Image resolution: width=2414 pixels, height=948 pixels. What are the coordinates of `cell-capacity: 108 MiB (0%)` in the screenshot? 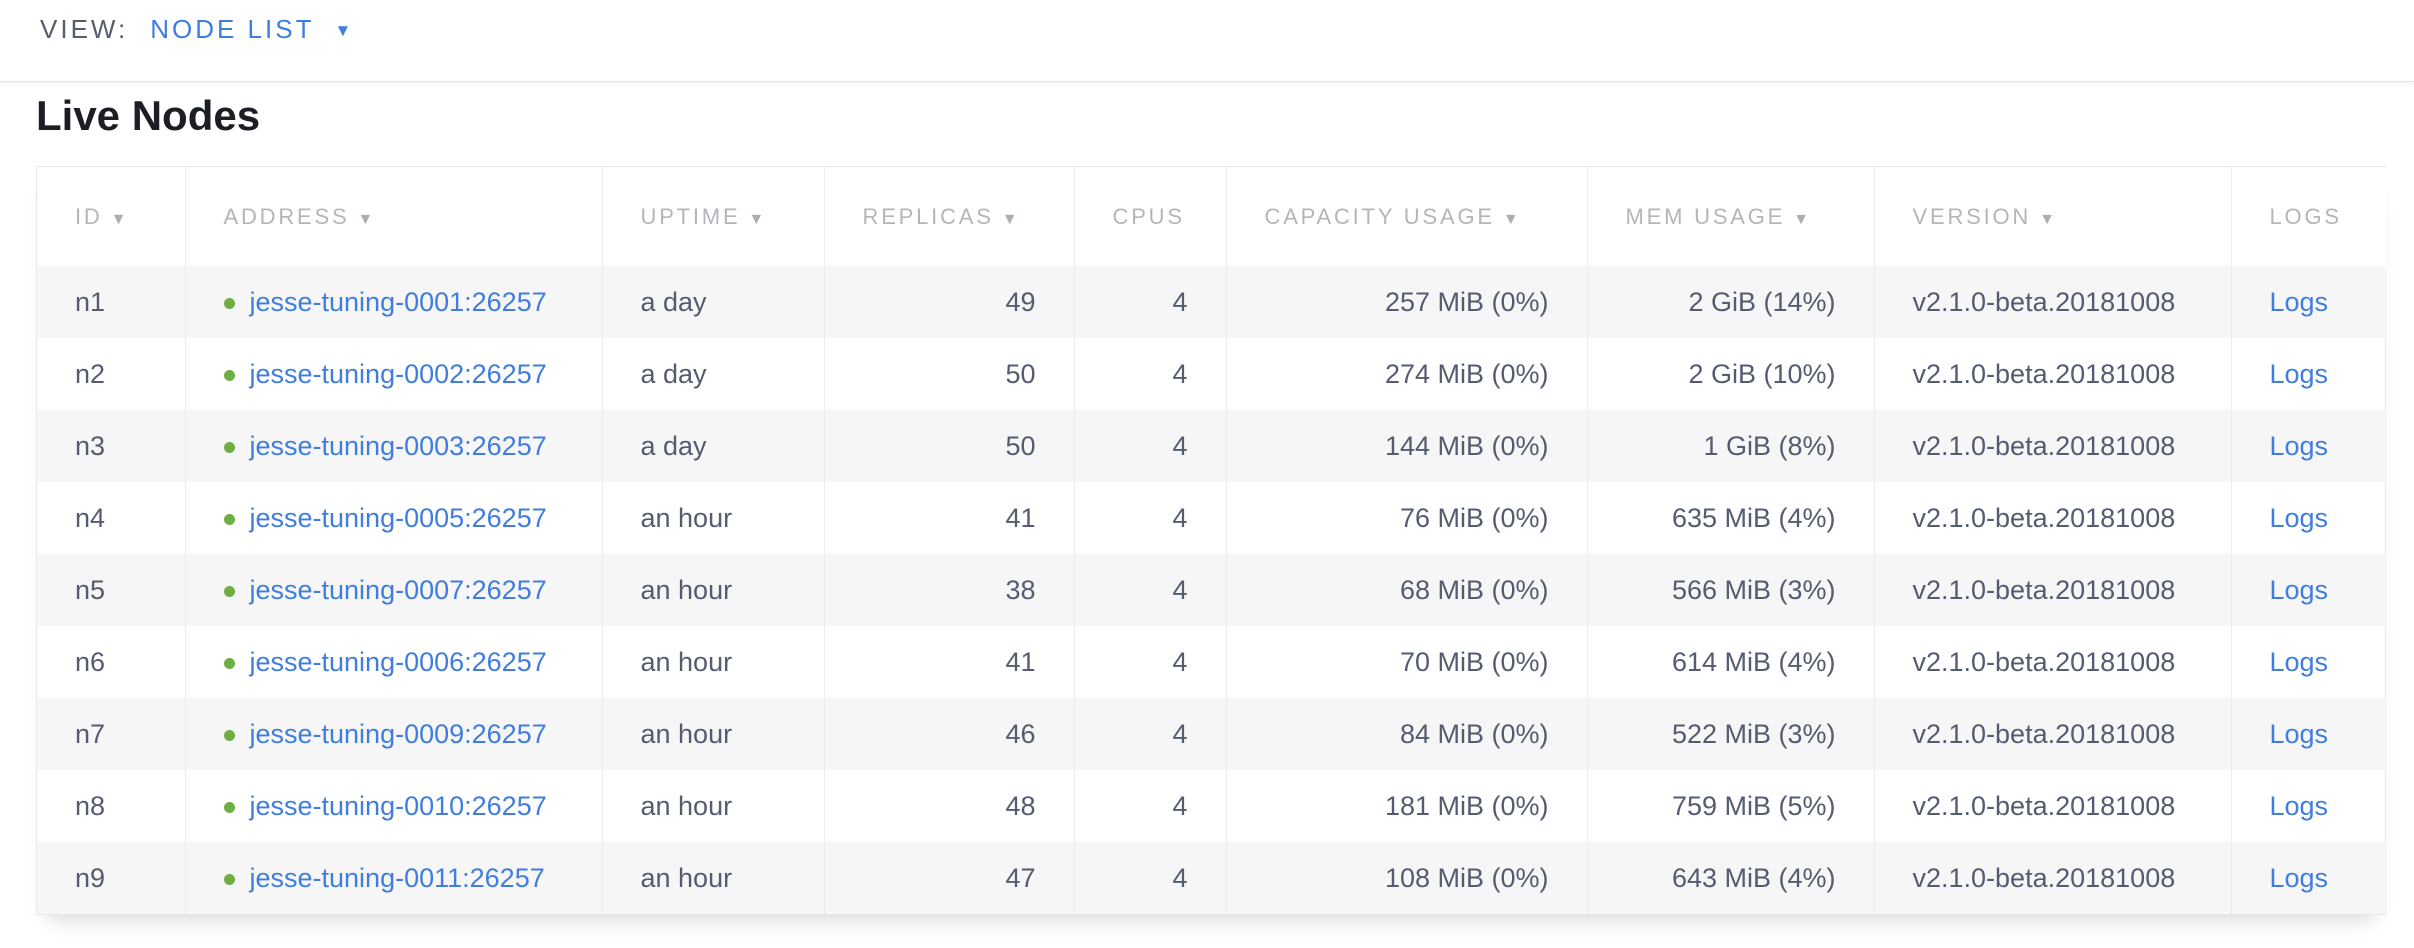 It's located at (1406, 878).